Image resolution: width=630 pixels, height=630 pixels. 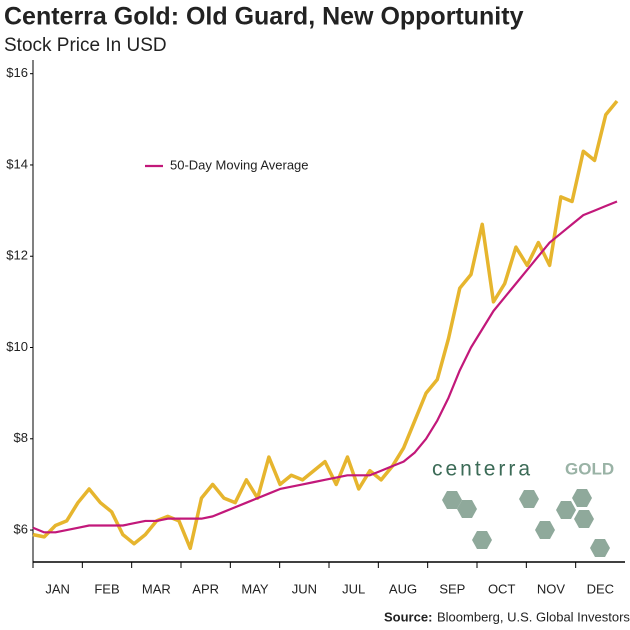 What do you see at coordinates (156, 588) in the screenshot?
I see `x-tick-label: MAR` at bounding box center [156, 588].